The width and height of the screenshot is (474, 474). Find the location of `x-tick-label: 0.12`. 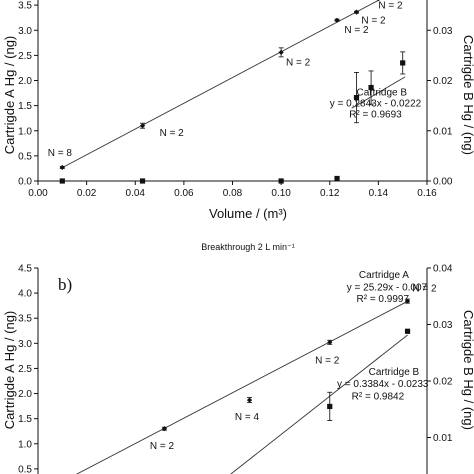

x-tick-label: 0.12 is located at coordinates (330, 193).